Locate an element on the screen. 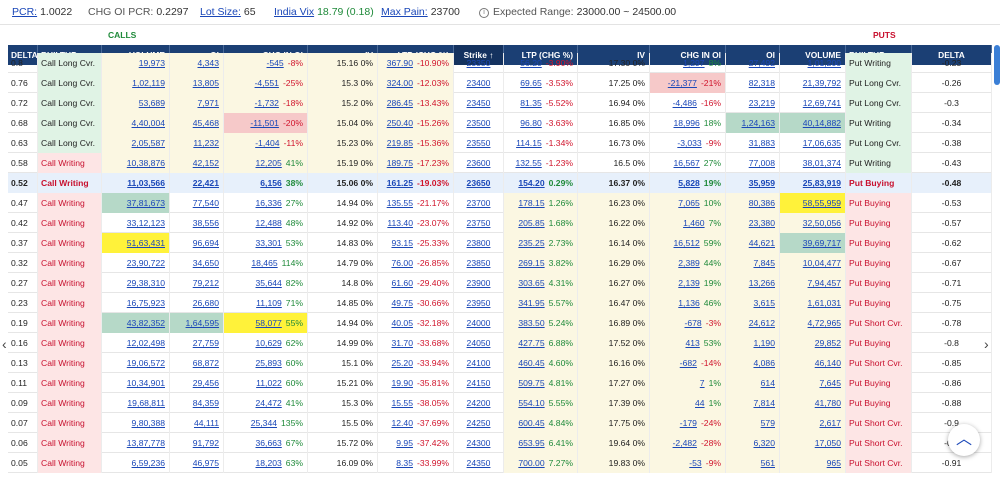  call-chg-oi-cell: 25,893 60% is located at coordinates (266, 363).